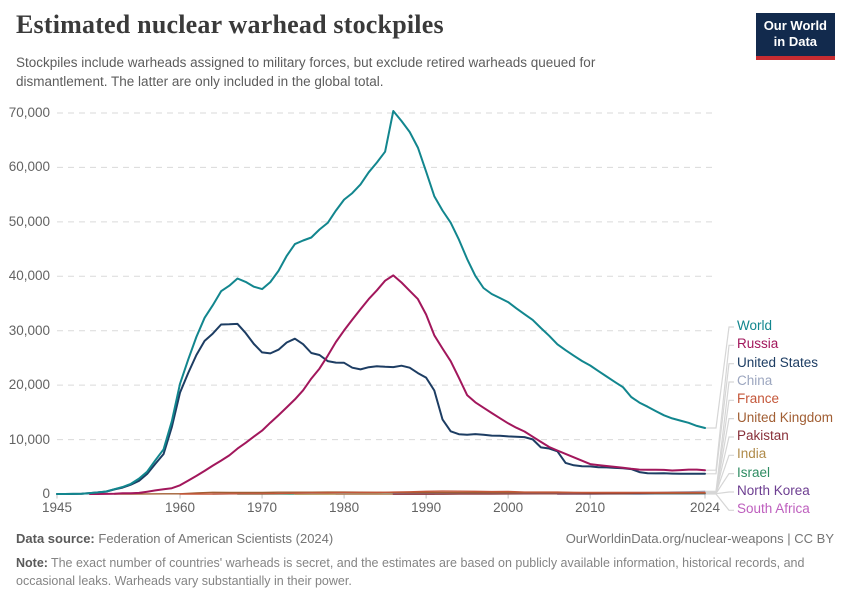 The image size is (850, 600). Describe the element at coordinates (55, 538) in the screenshot. I see `data-source-label: Data source:` at that location.